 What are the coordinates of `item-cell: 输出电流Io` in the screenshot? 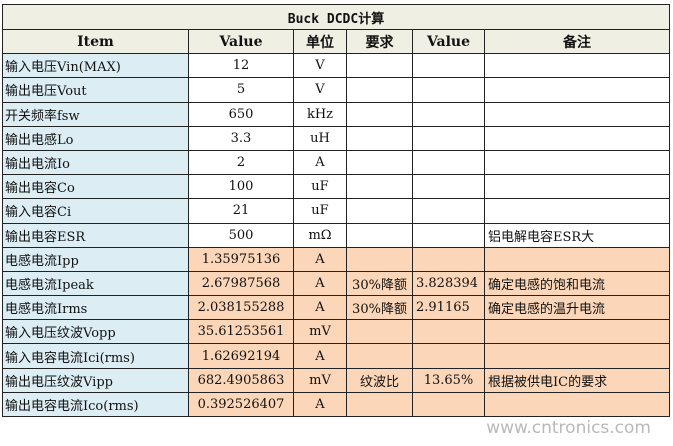 It's located at (95, 162).